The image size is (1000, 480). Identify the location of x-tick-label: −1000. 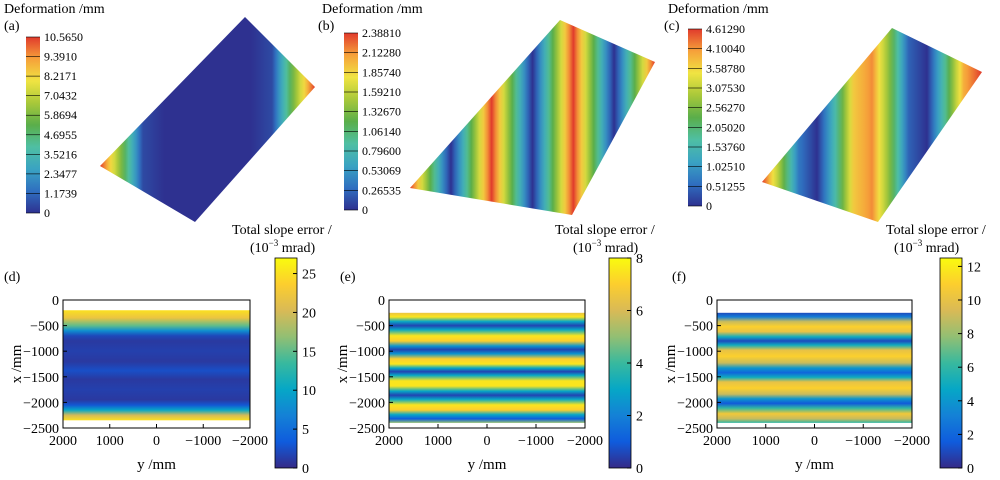
(203, 441).